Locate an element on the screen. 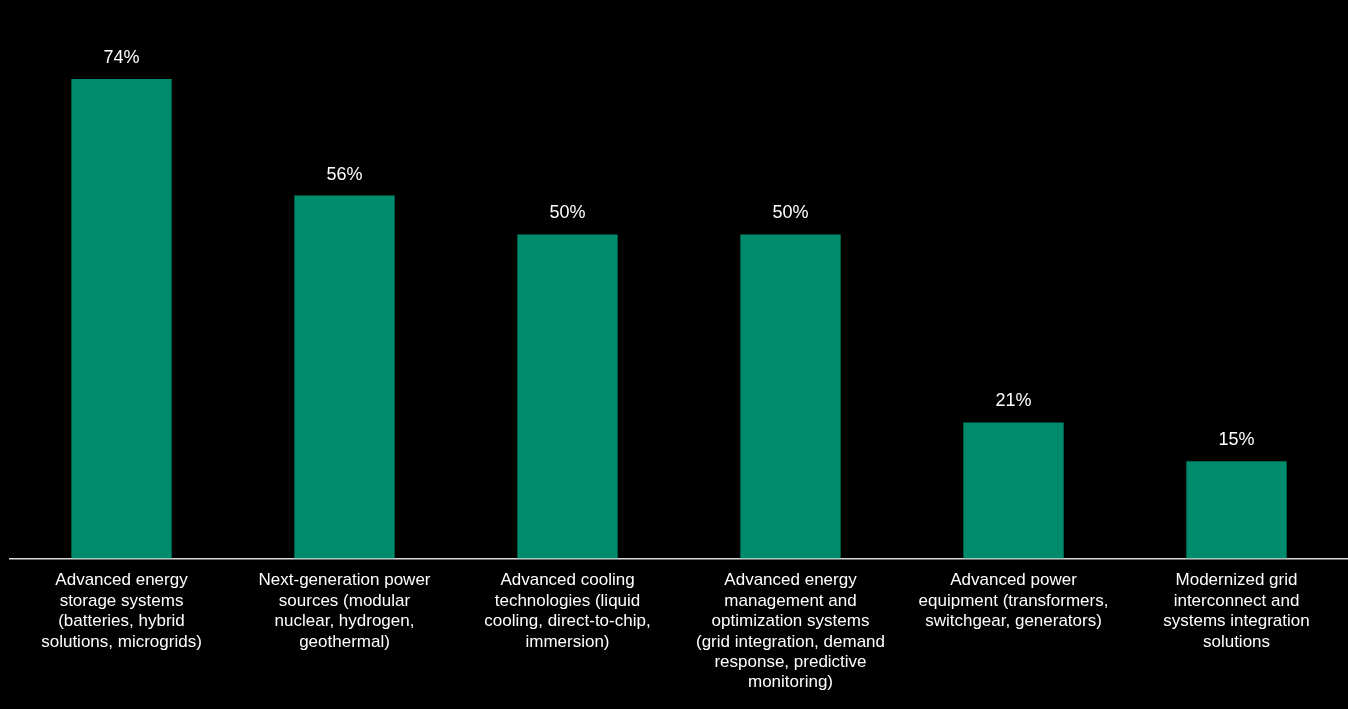 The width and height of the screenshot is (1348, 709). data-label: 56% is located at coordinates (344, 173).